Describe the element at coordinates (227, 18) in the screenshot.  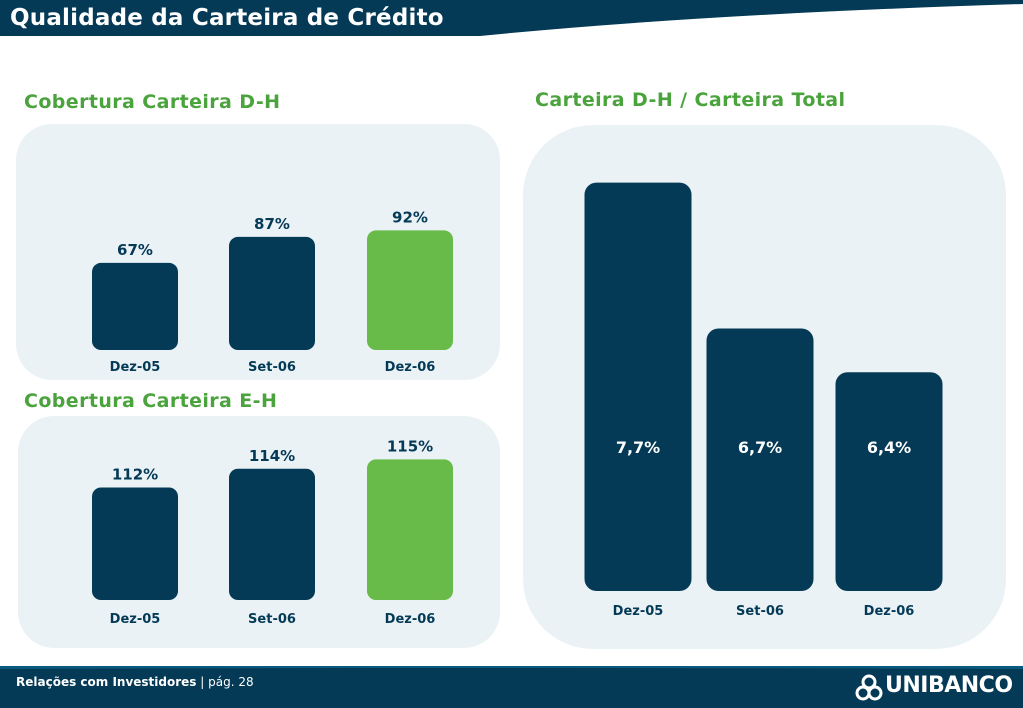
I see `page-title: Qualidade da Carteira de Crédito` at that location.